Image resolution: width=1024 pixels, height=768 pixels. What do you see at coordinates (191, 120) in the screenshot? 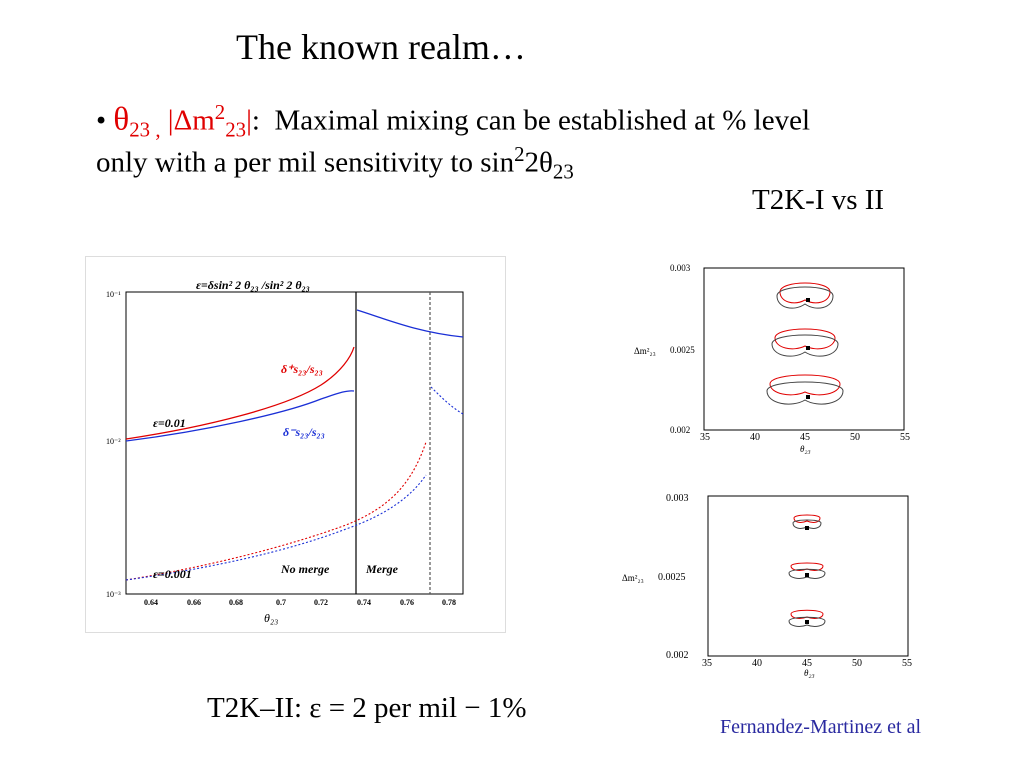
I see `delta-m-label: |Δm` at bounding box center [191, 120].